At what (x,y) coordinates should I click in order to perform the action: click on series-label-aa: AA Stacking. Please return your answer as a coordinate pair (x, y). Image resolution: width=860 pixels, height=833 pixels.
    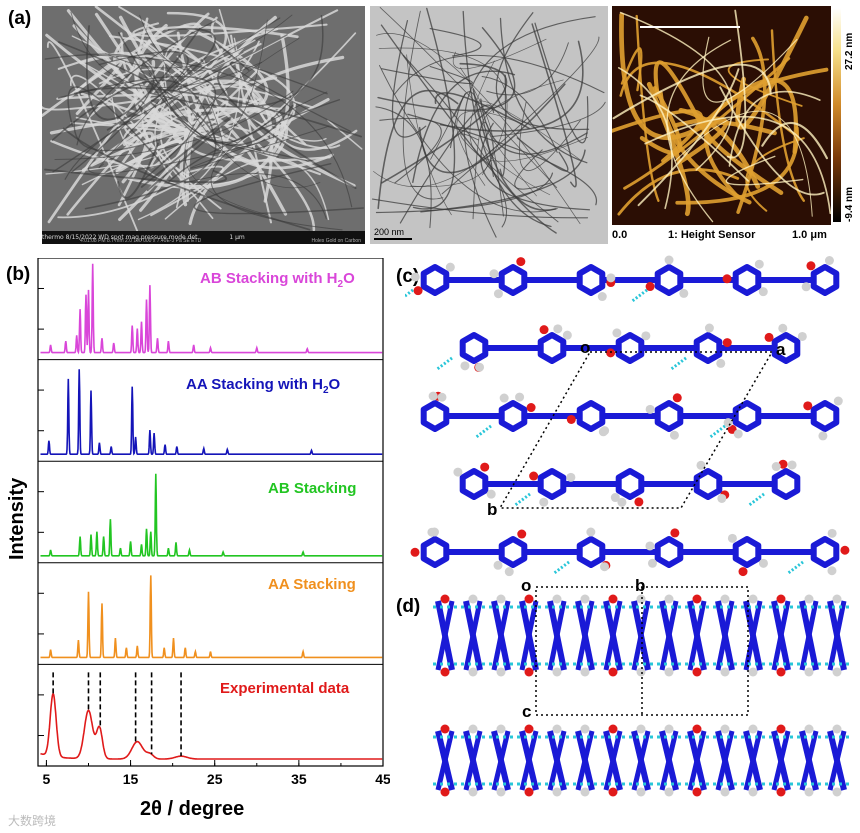
    Looking at the image, I should click on (312, 584).